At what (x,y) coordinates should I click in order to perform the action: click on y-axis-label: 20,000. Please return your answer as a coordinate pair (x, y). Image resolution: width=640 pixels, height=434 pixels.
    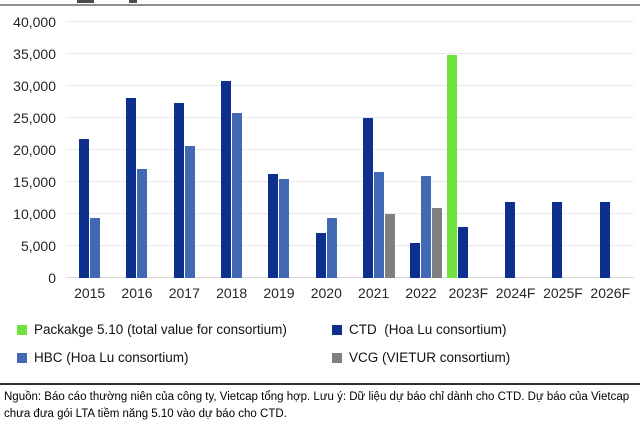
    Looking at the image, I should click on (34, 150).